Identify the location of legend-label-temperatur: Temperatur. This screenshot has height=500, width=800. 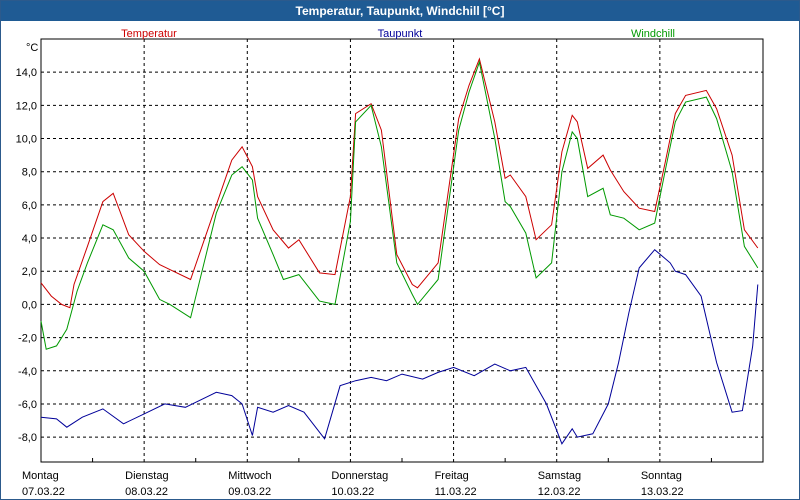
(149, 34).